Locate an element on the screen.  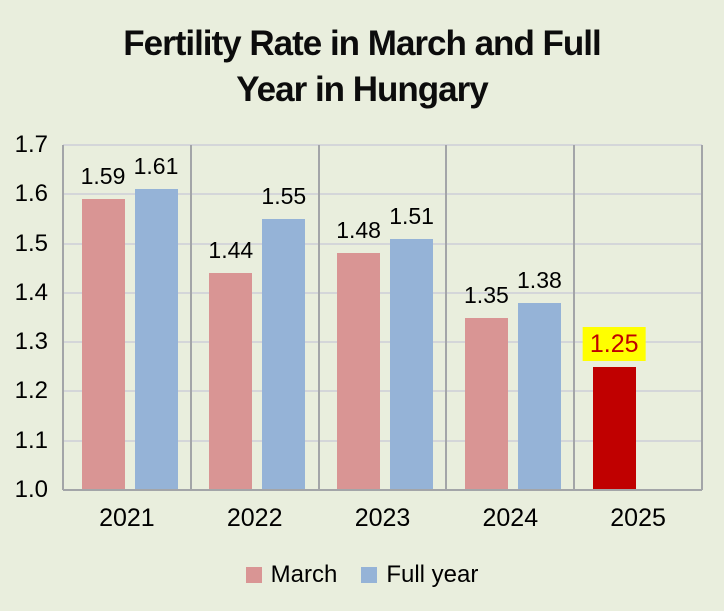
legend-swatch-march is located at coordinates (253, 575).